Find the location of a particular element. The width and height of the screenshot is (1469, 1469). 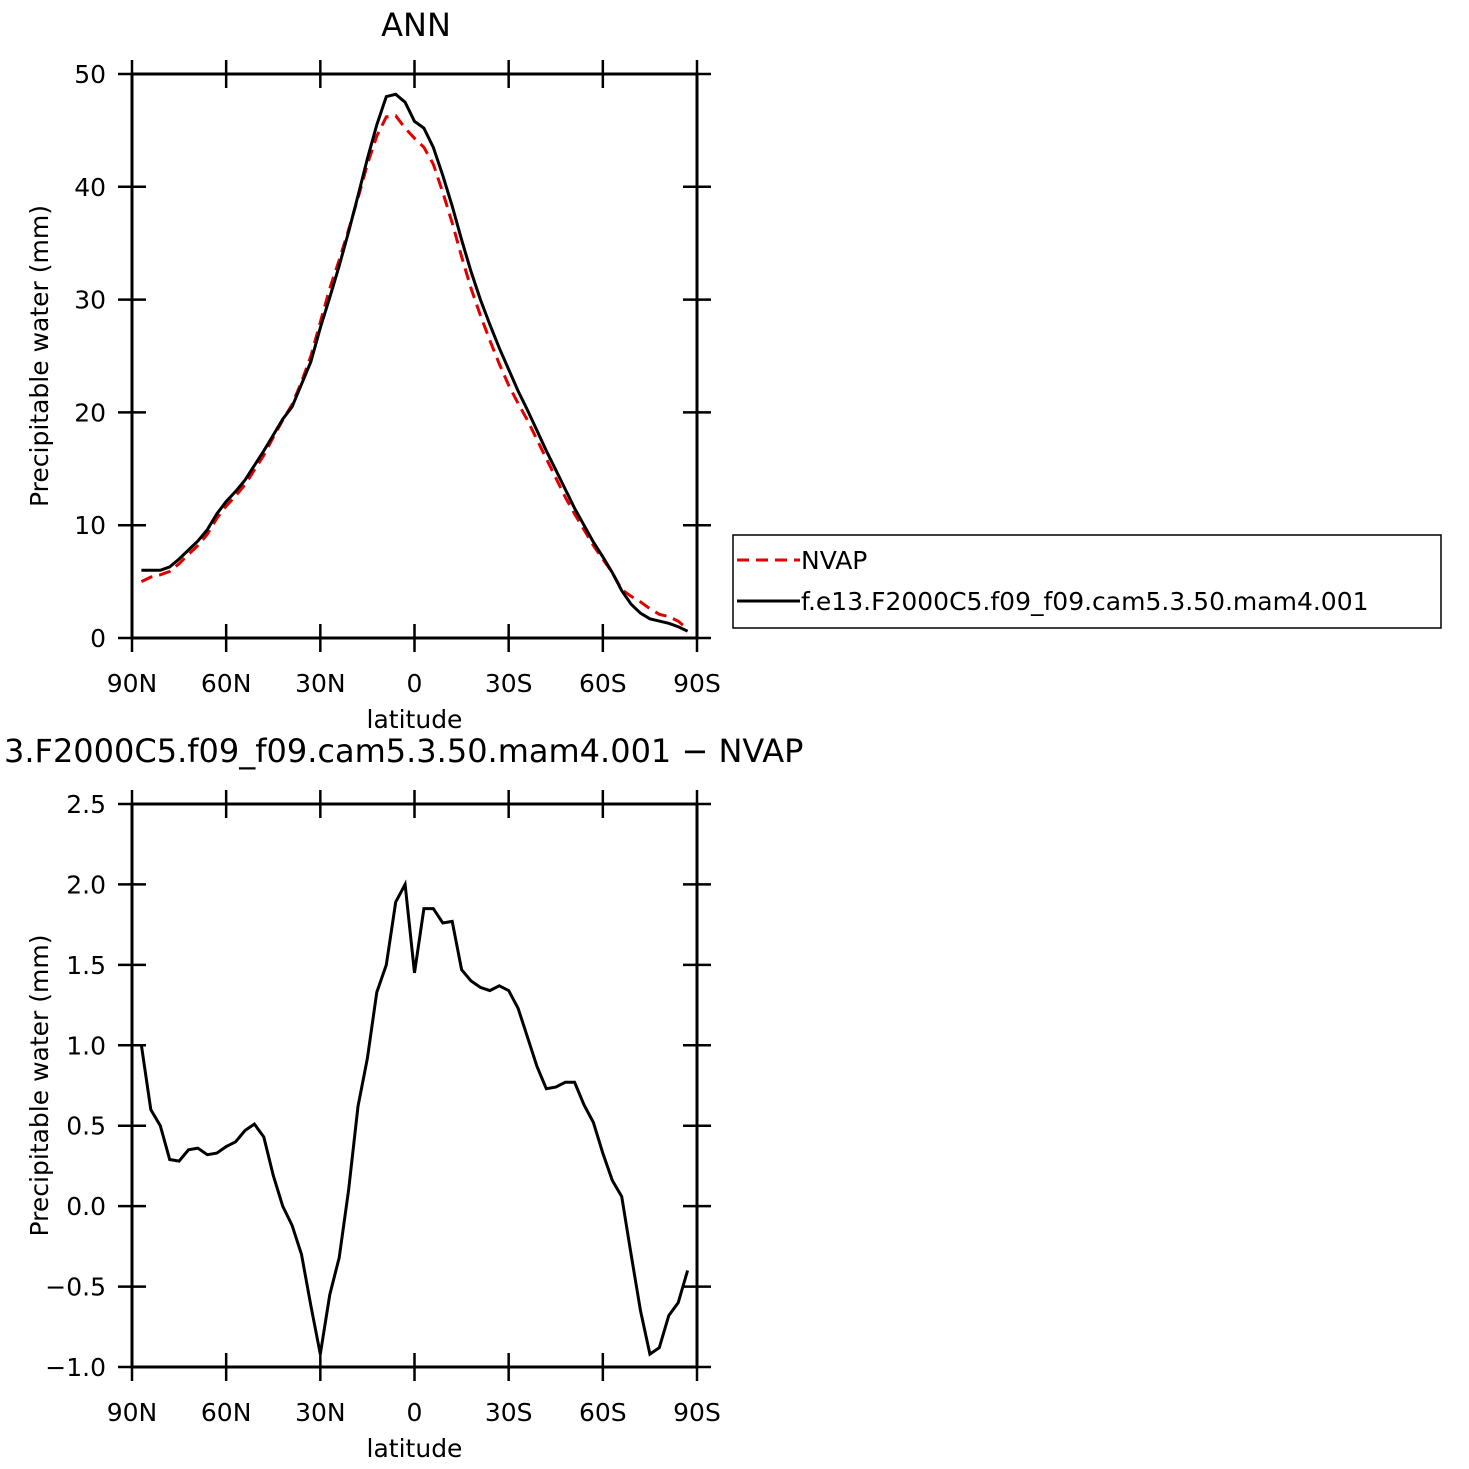

y-tick-label: 50 is located at coordinates (90, 74).